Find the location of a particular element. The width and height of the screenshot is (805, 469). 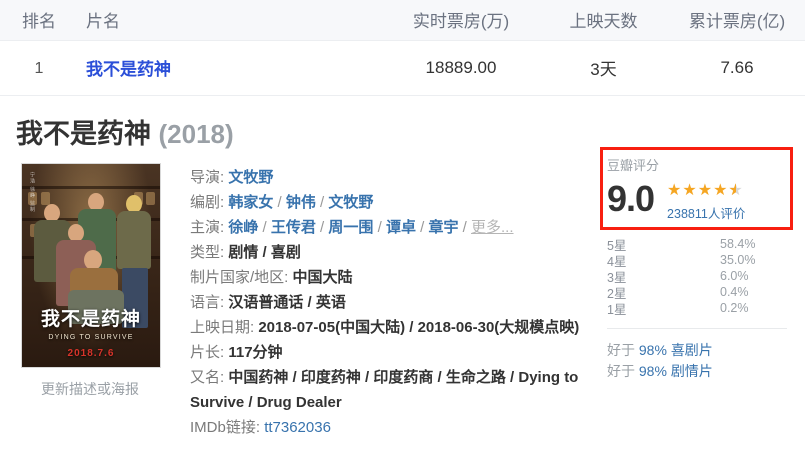

table-header: 排名 片名 实时票房(万) 上映天数 累计票房(亿) is located at coordinates (402, 20).